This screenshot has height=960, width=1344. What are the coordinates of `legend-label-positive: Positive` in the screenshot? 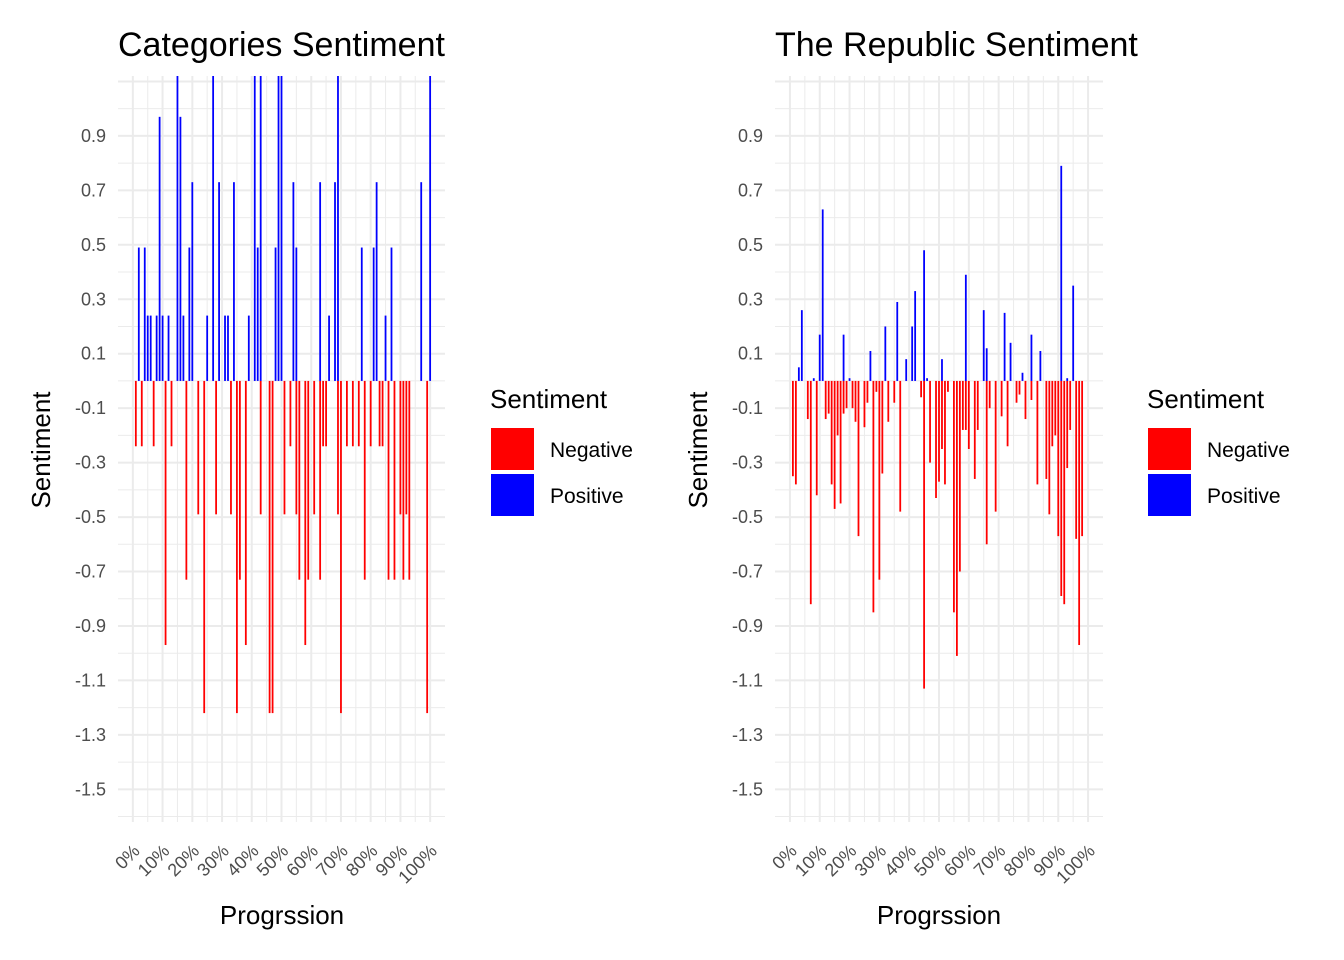 It's located at (1244, 496).